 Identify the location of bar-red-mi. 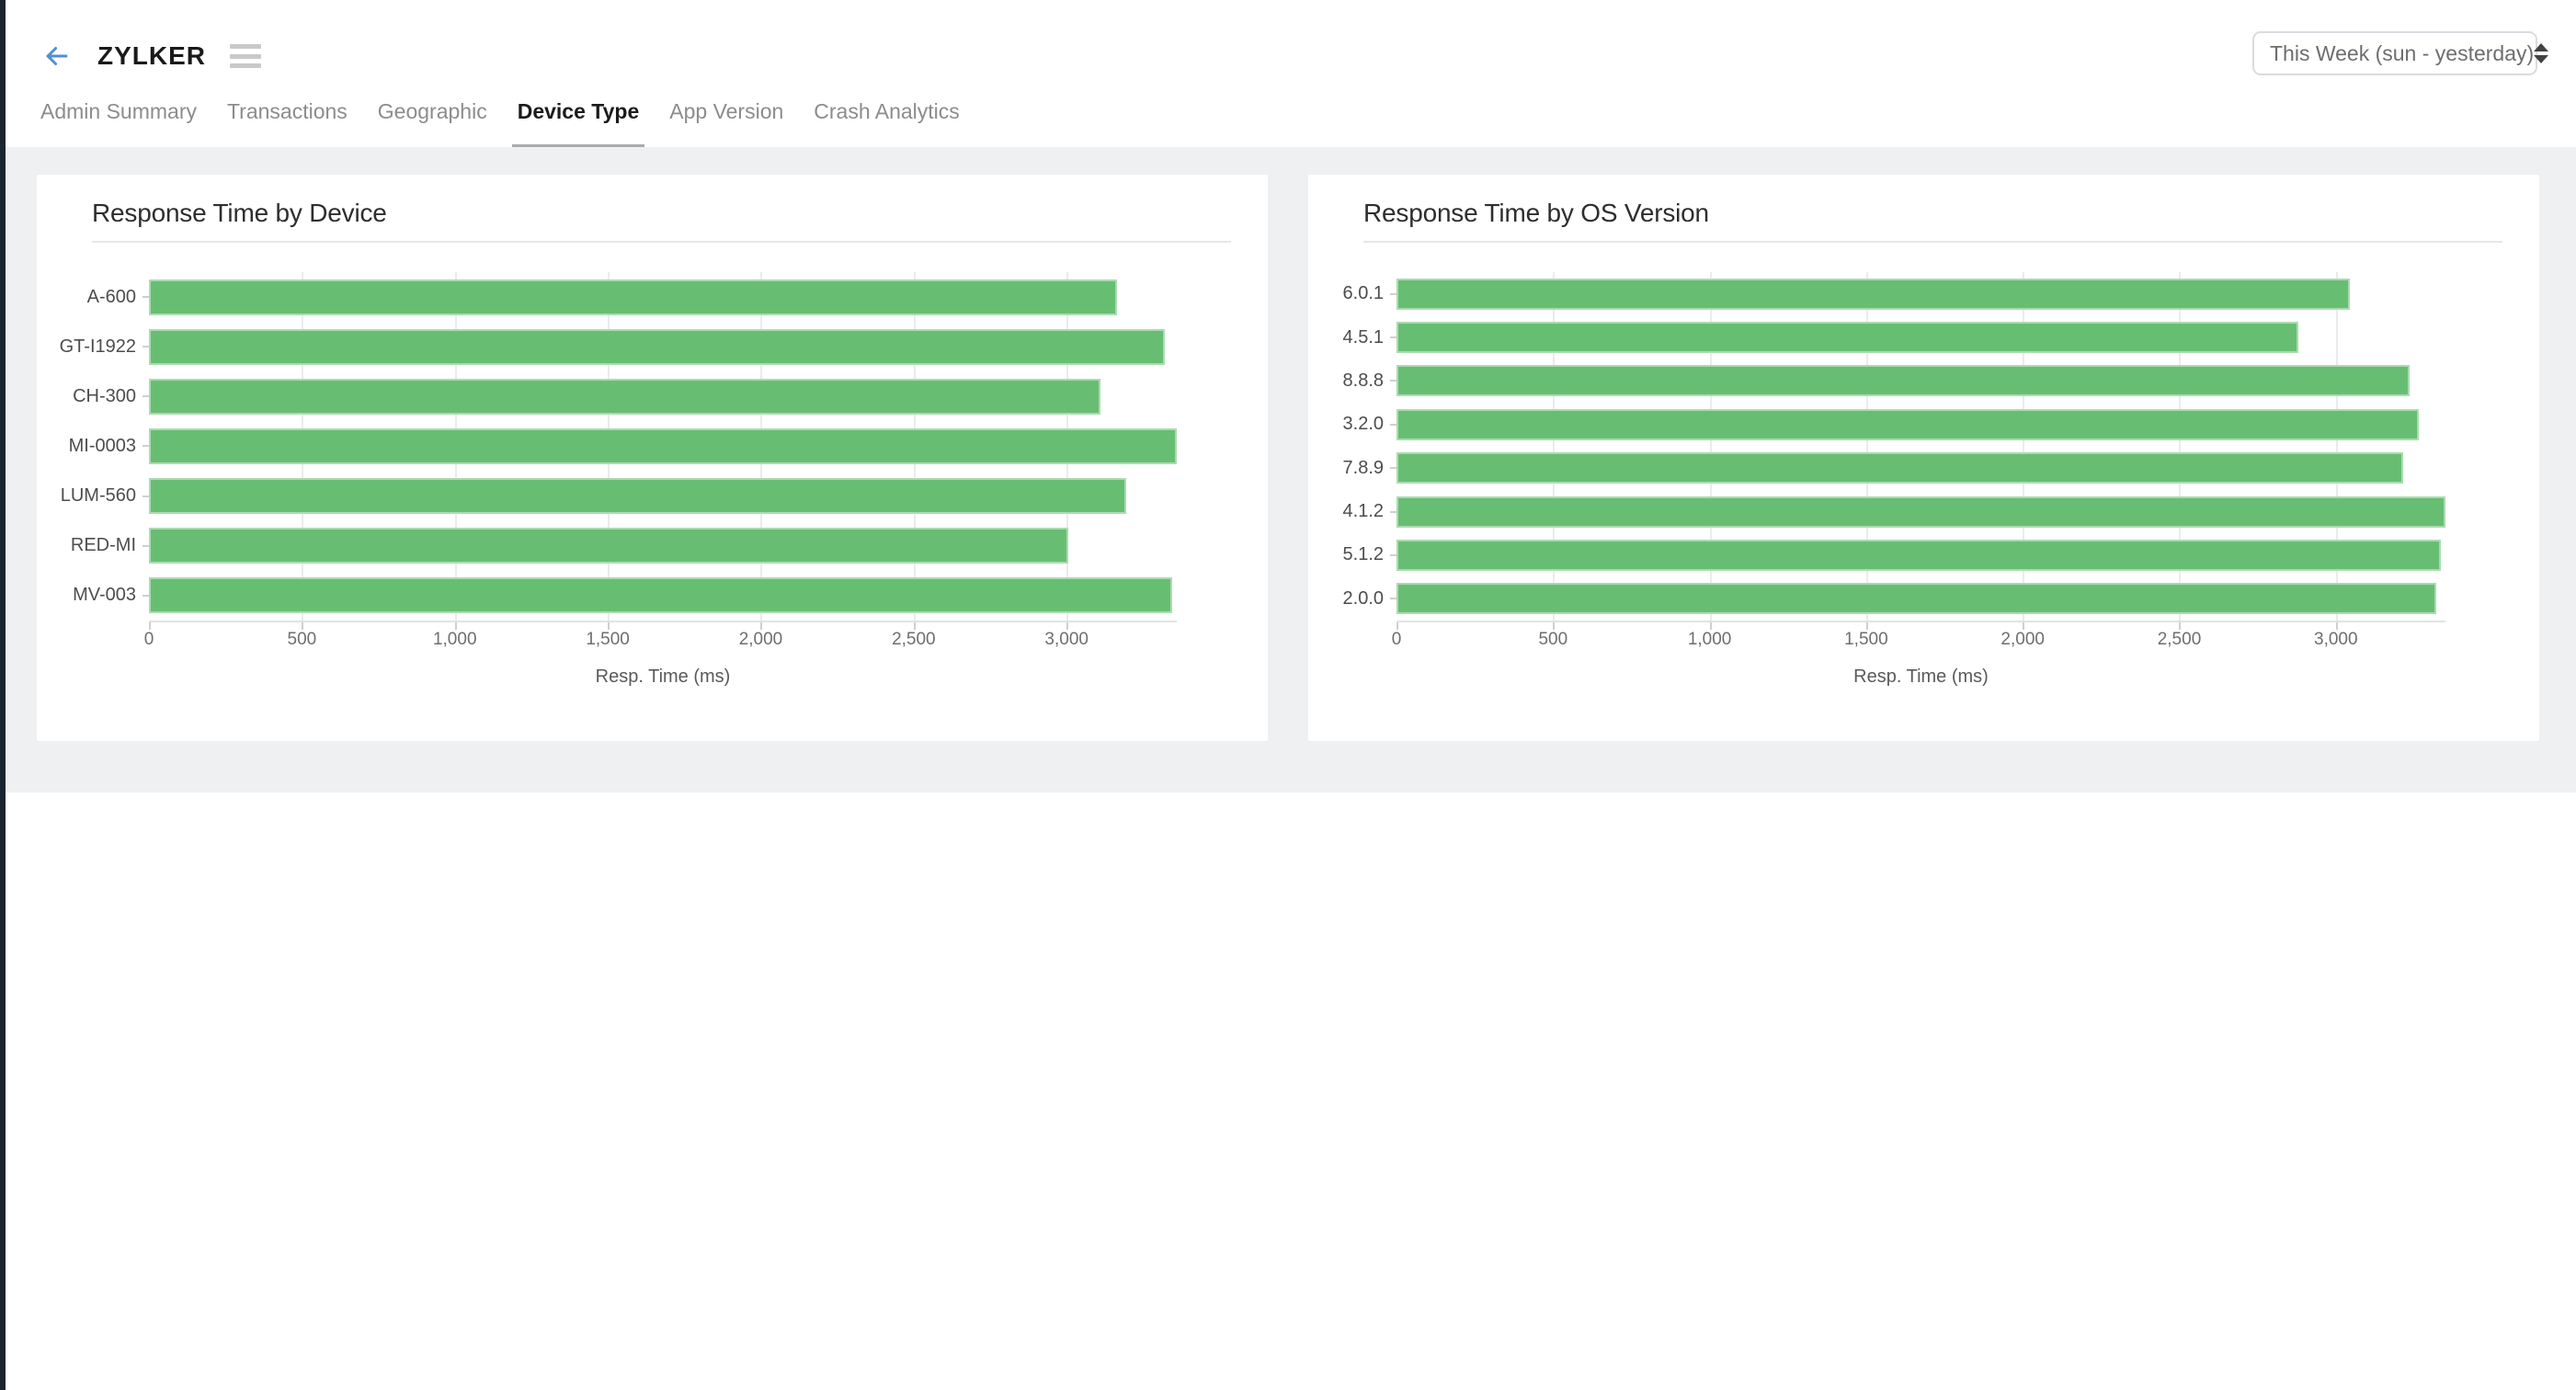
(608, 546).